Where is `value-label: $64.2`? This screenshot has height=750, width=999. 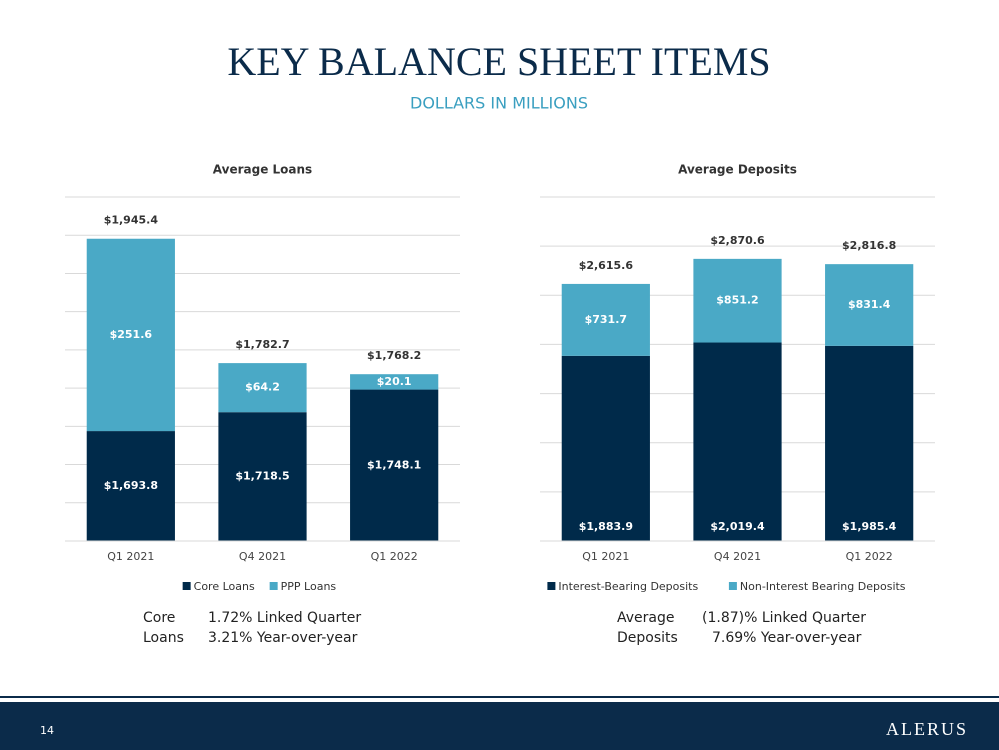
value-label: $64.2 is located at coordinates (262, 387).